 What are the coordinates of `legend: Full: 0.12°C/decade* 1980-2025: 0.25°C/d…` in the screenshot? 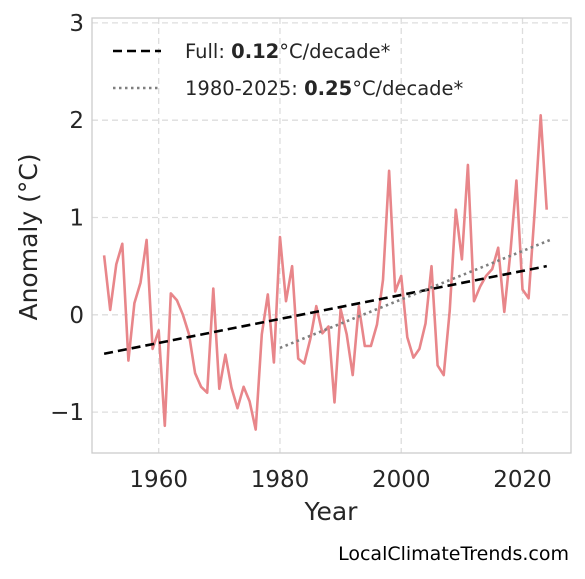 It's located at (288, 70).